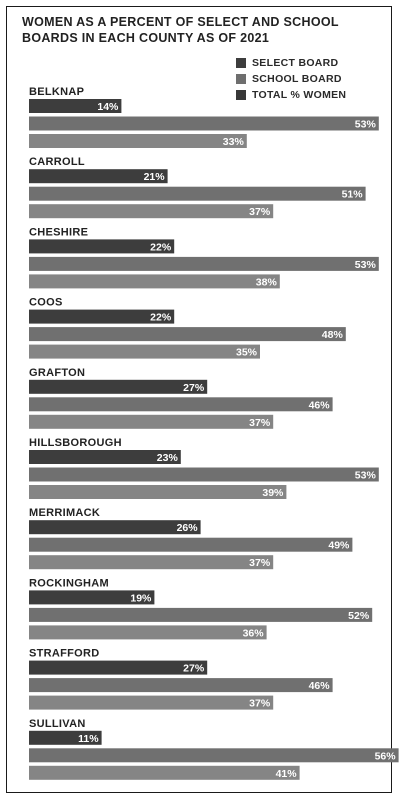  I want to click on data-label-rockingham-total-women: 36%, so click(254, 633).